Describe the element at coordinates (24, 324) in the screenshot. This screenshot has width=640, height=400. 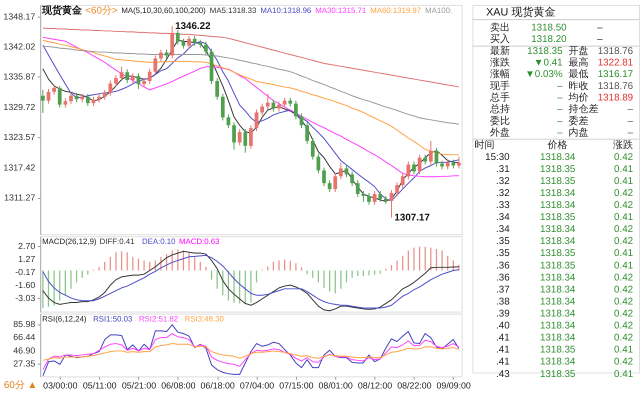
I see `y-tick-label: 85.98` at that location.